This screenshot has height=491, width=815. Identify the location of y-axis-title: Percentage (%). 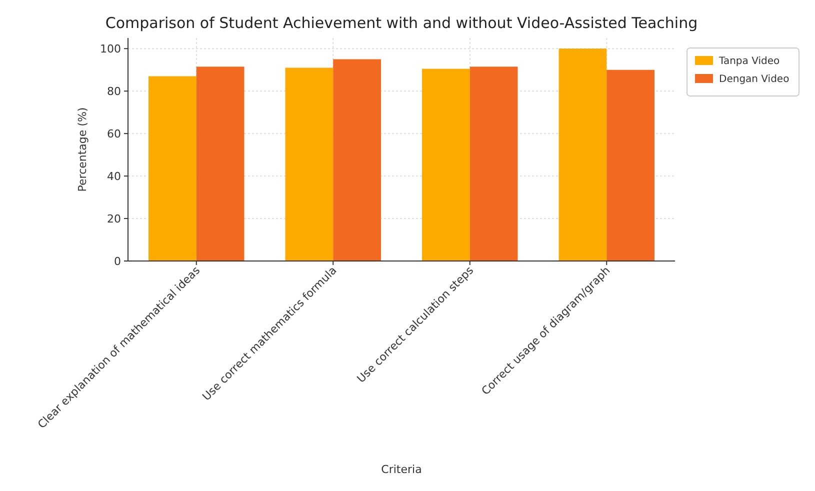
(82, 149).